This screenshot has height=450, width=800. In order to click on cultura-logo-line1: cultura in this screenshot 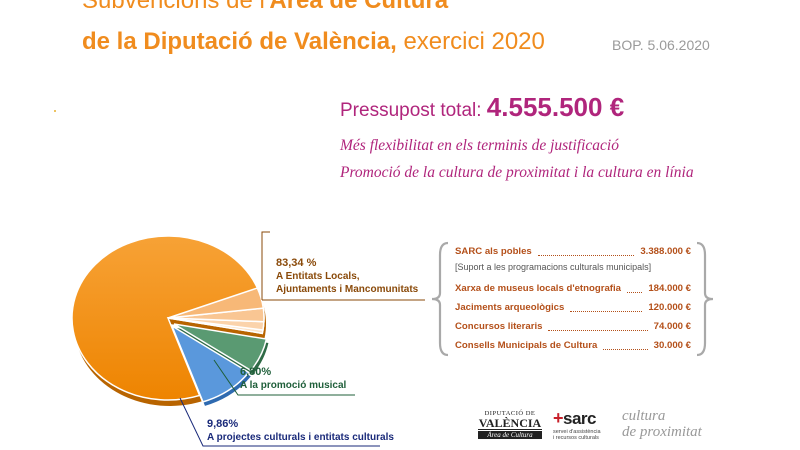, I will do `click(644, 416)`.